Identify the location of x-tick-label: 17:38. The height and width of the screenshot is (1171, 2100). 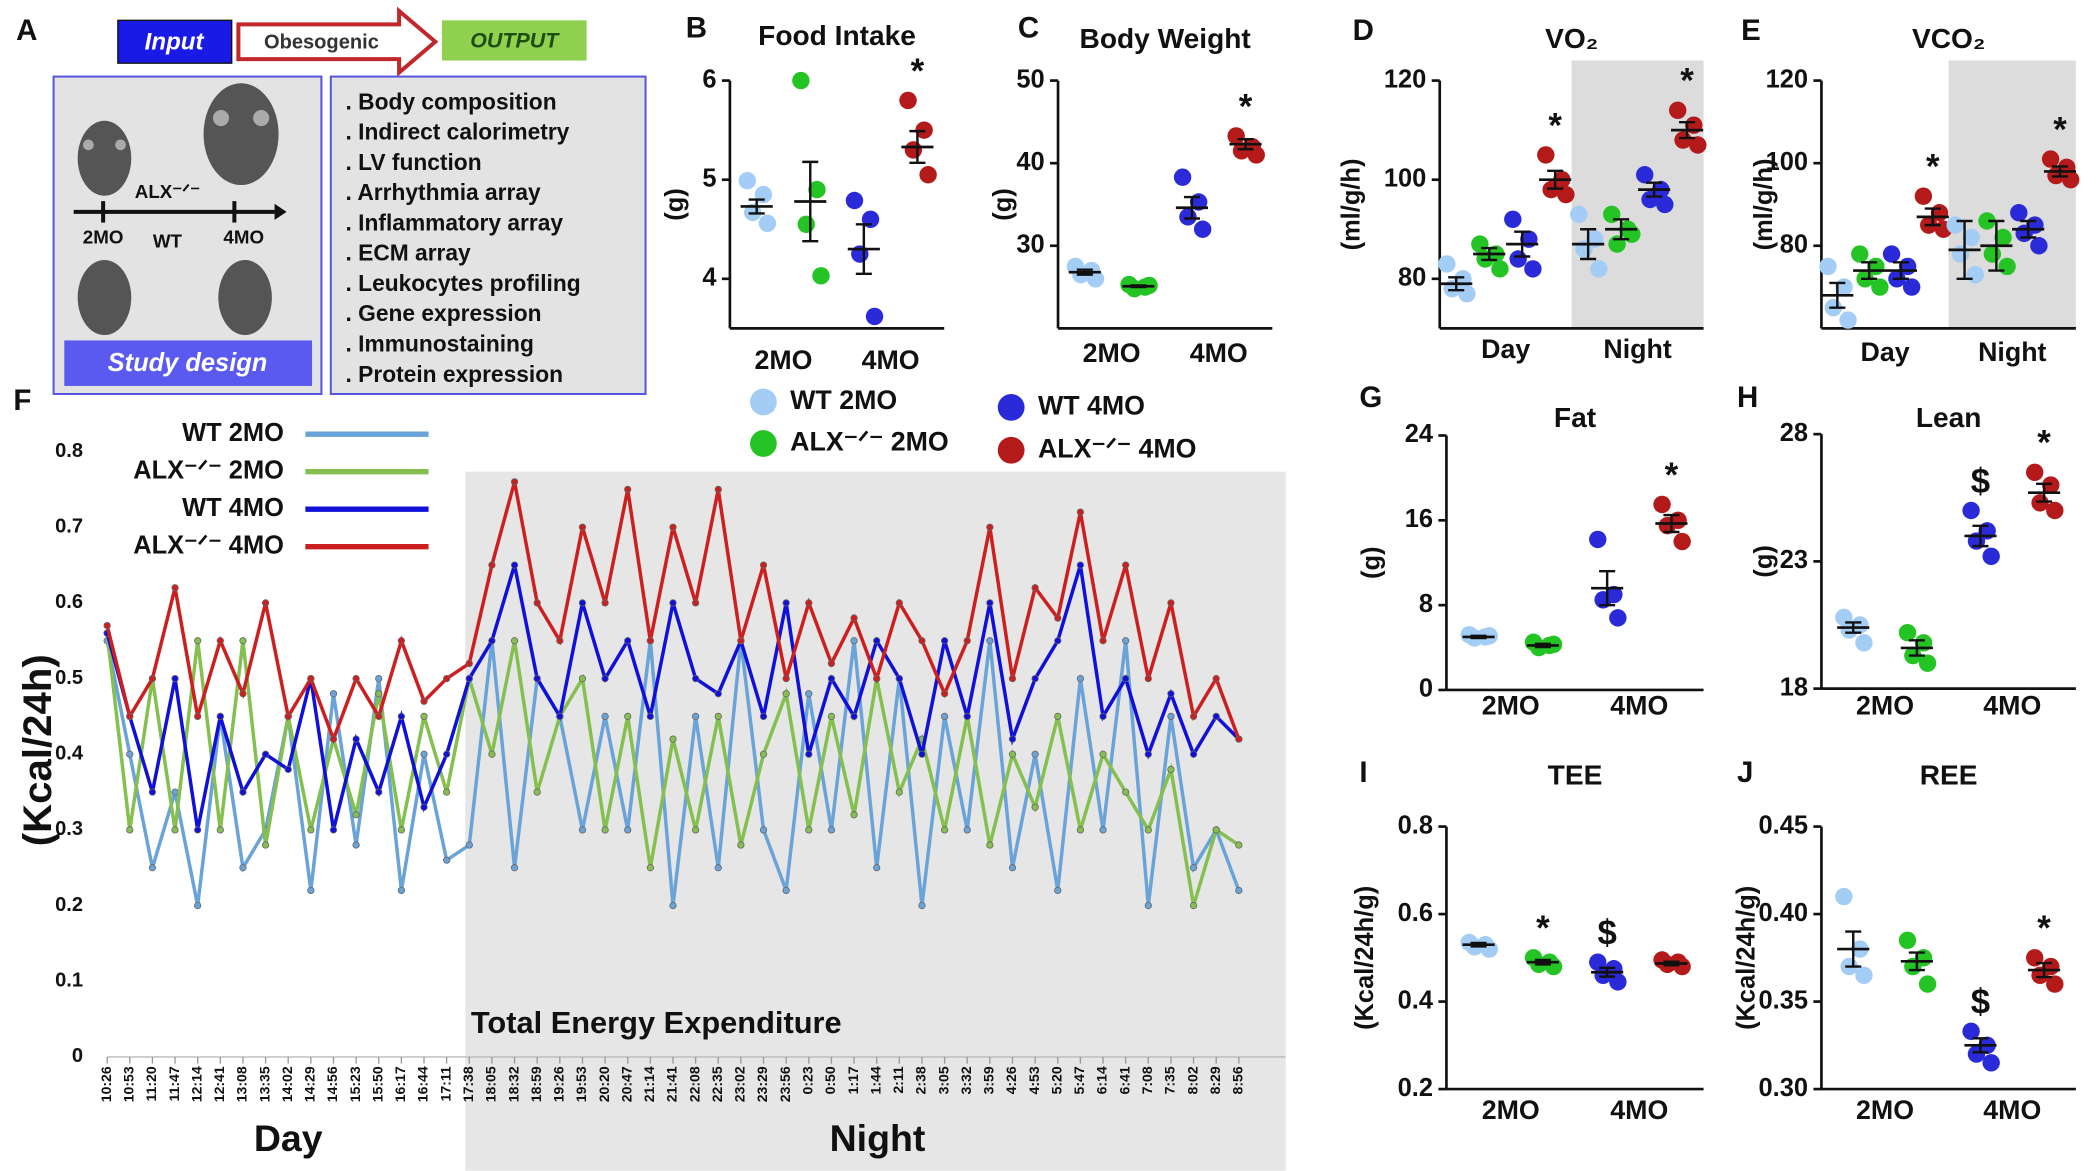
(468, 1084).